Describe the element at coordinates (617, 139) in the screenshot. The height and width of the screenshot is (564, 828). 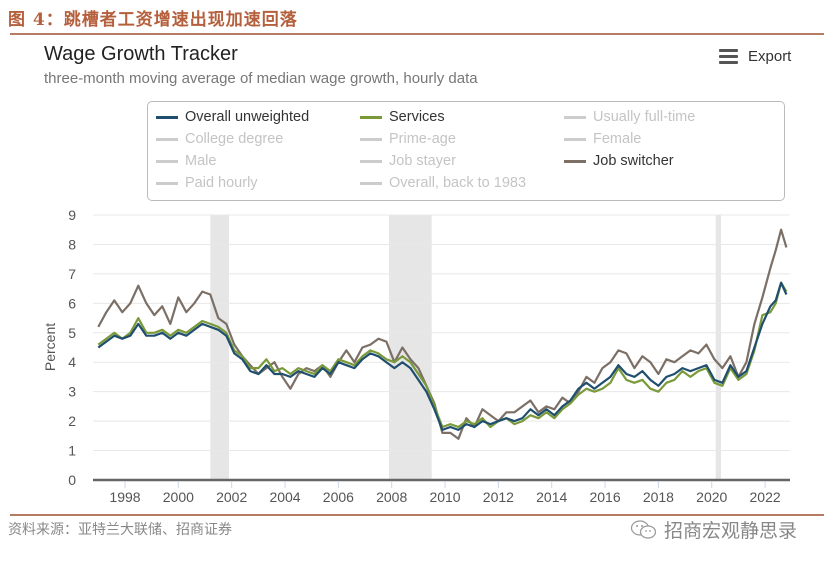
I see `legend-label: Female` at that location.